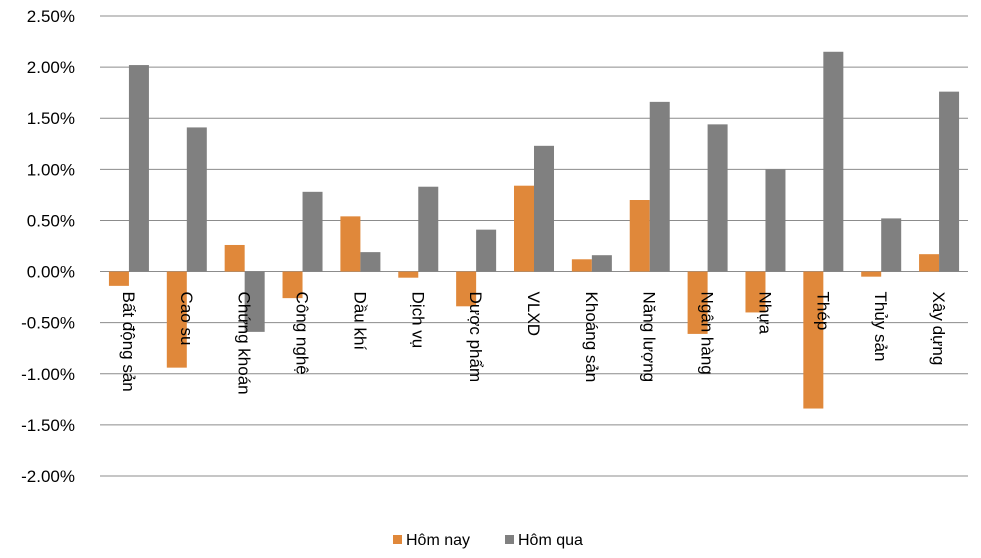 The image size is (981, 558). I want to click on category-label: Năng lượng, so click(649, 337).